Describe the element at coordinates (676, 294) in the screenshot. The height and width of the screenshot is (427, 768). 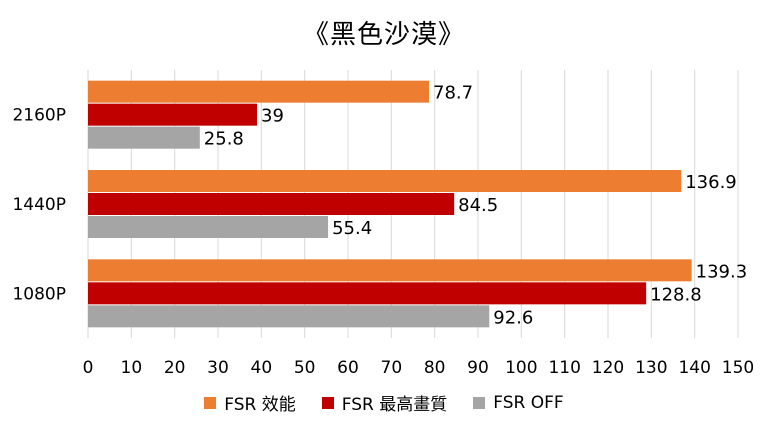
I see `data-label: 128.8` at that location.